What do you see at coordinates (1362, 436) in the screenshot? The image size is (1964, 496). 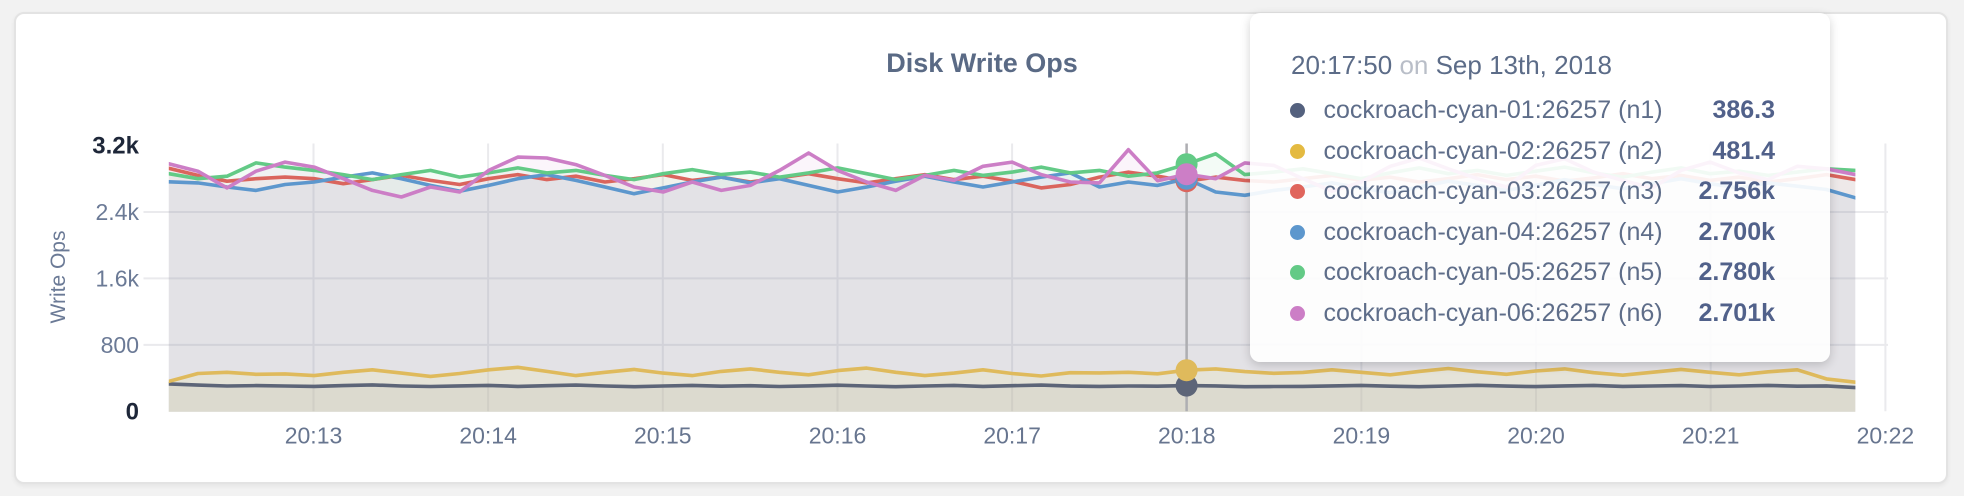 I see `svg-text: 20:19` at bounding box center [1362, 436].